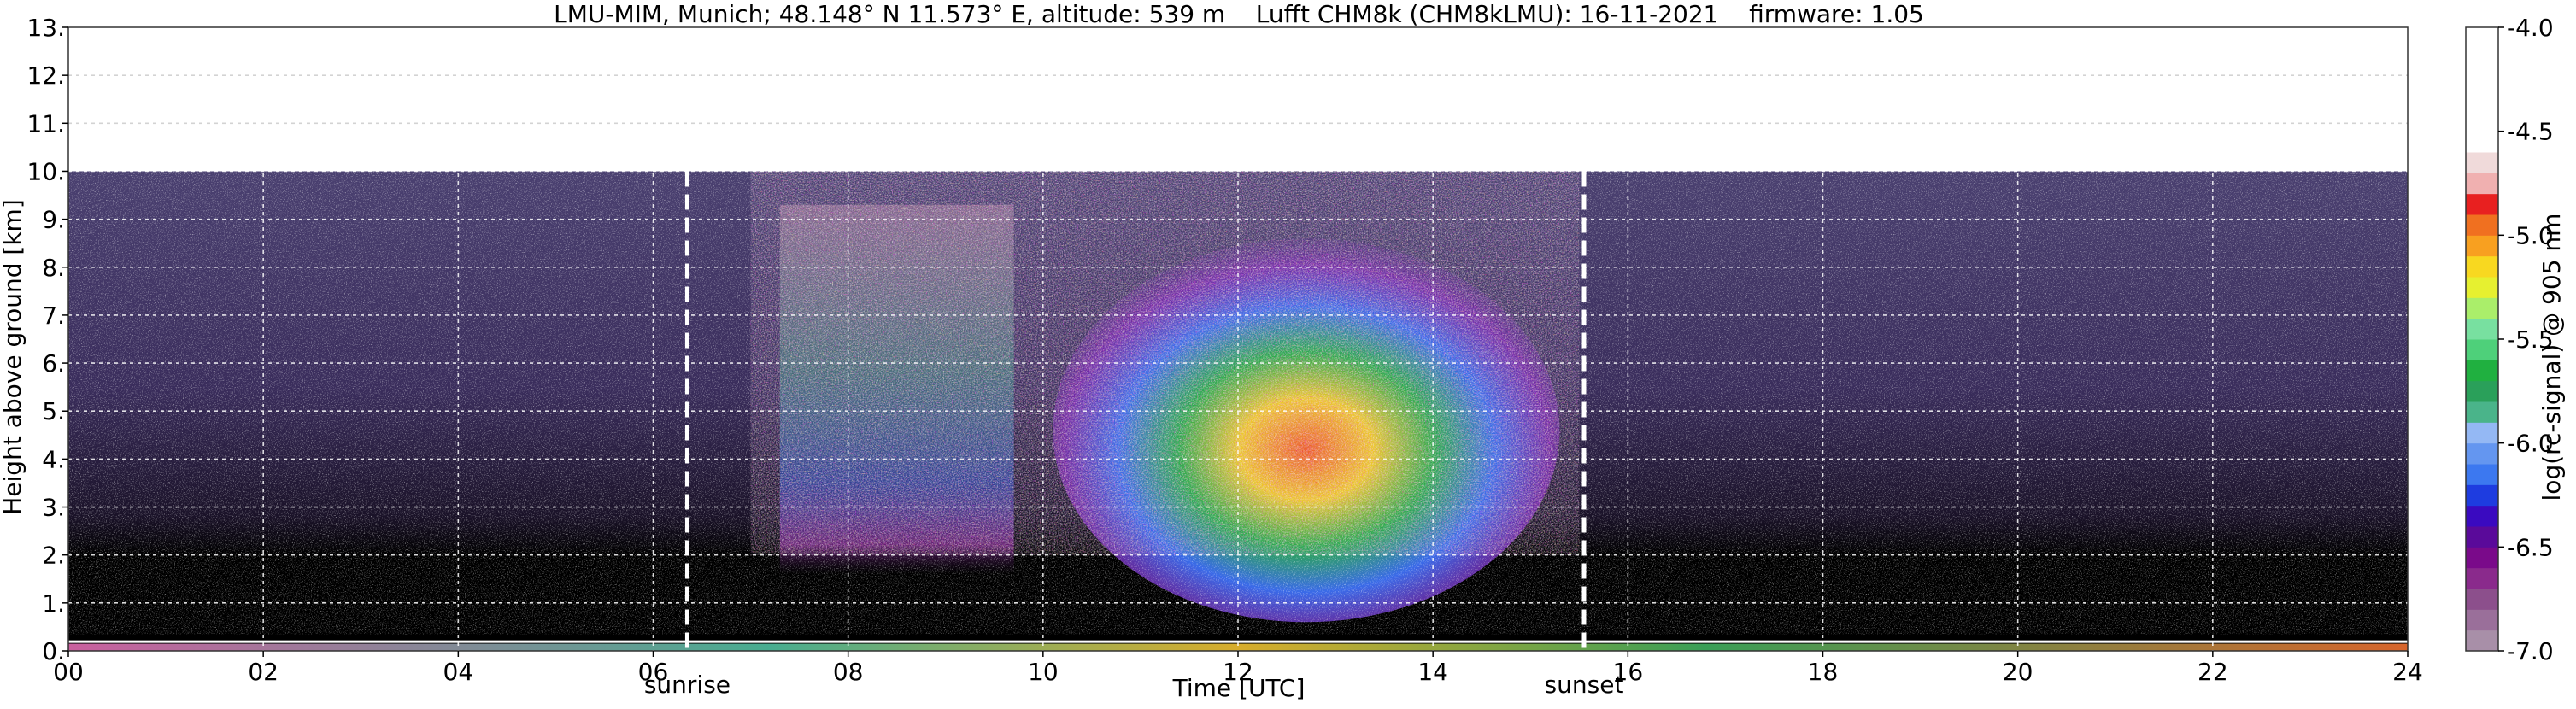 This screenshot has height=709, width=2576. Describe the element at coordinates (68, 672) in the screenshot. I see `x-tick-label: 00` at that location.